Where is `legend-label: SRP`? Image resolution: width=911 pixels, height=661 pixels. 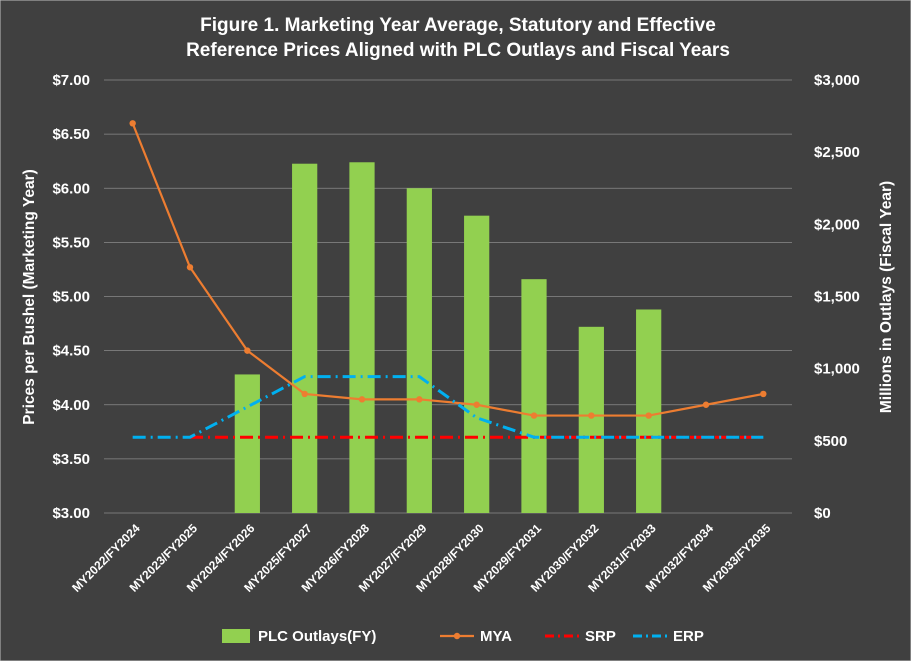
legend-label: SRP is located at coordinates (600, 636).